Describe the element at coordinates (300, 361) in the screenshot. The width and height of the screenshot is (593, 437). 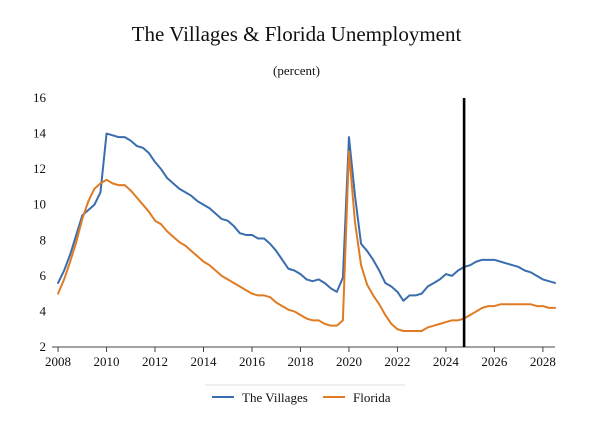
I see `x-tick-label: 2018` at that location.